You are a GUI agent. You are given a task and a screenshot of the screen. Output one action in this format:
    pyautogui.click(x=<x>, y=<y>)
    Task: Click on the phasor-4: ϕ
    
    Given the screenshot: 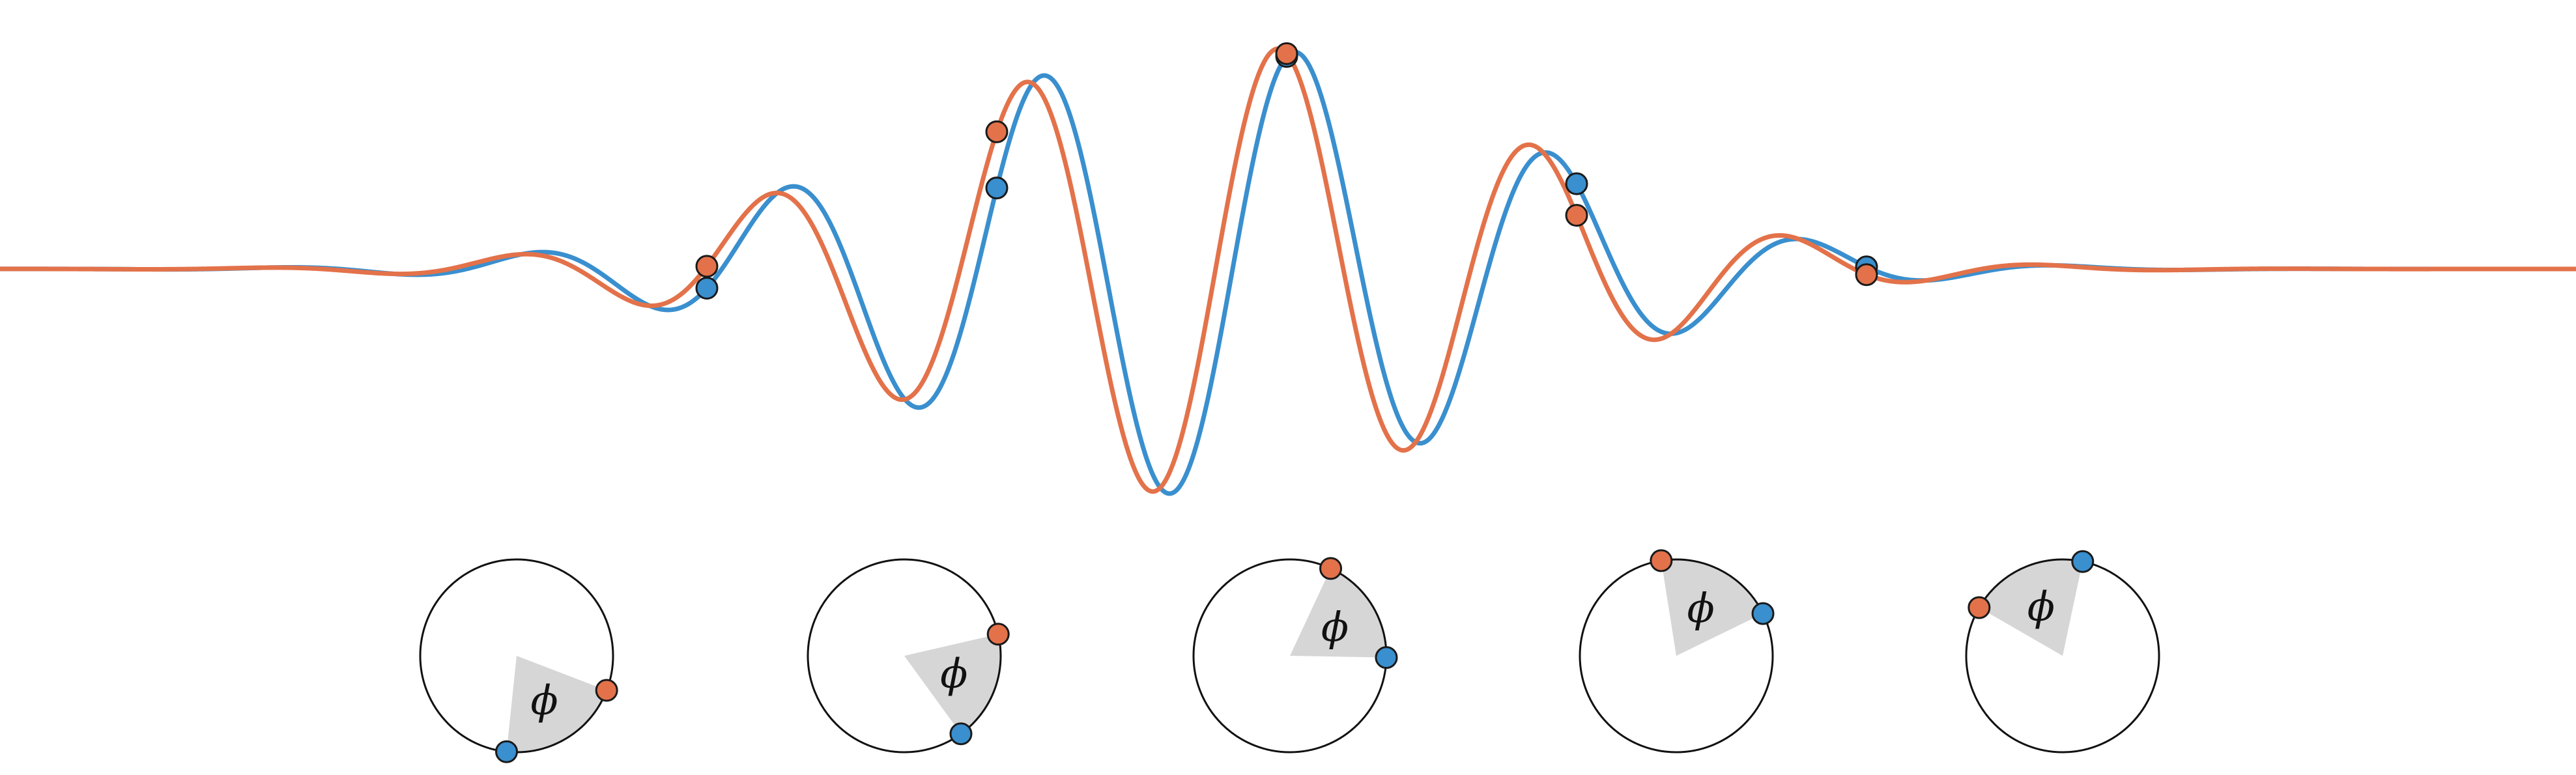 What is the action you would take?
    pyautogui.click(x=1677, y=651)
    